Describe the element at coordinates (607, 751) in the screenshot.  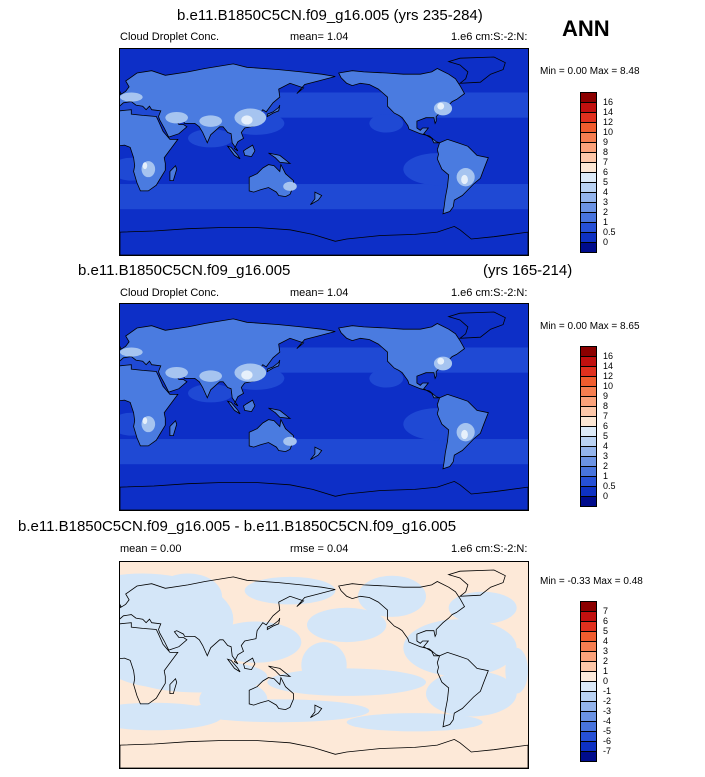
I see `colorbar-label: -7` at that location.